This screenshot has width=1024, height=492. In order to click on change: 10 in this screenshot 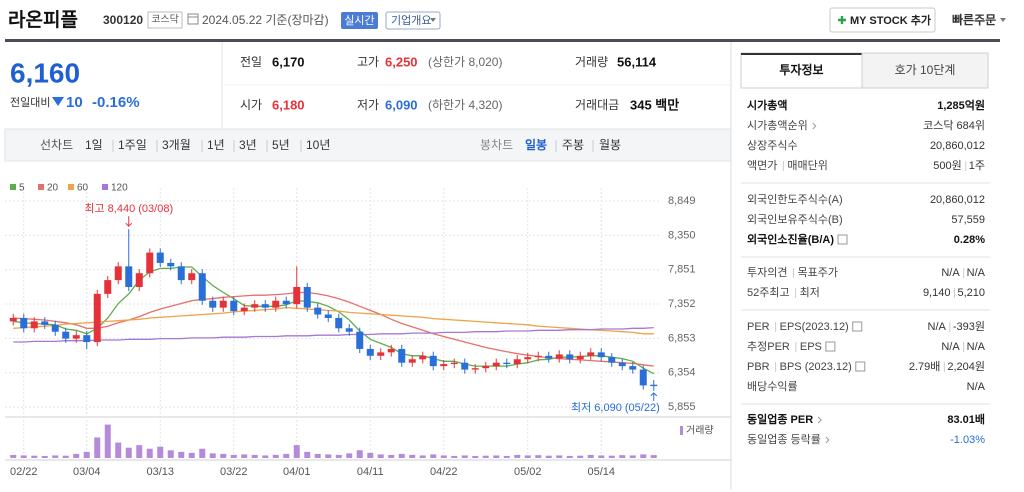, I will do `click(74, 102)`.